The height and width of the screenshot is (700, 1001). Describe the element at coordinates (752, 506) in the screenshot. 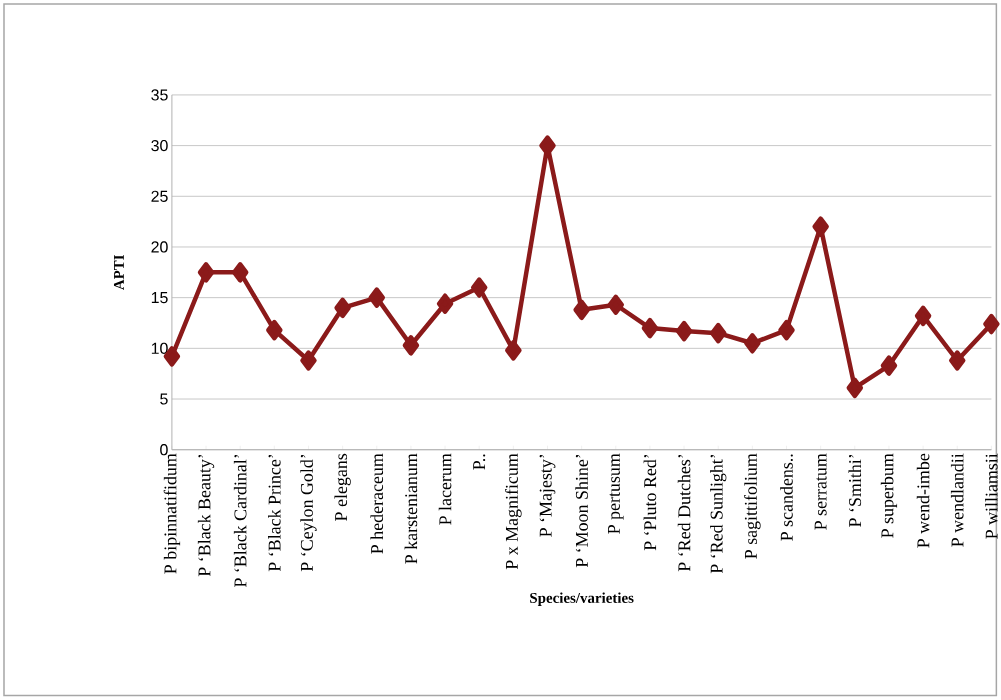

I see `x-tick-label: P sagittifolium` at that location.